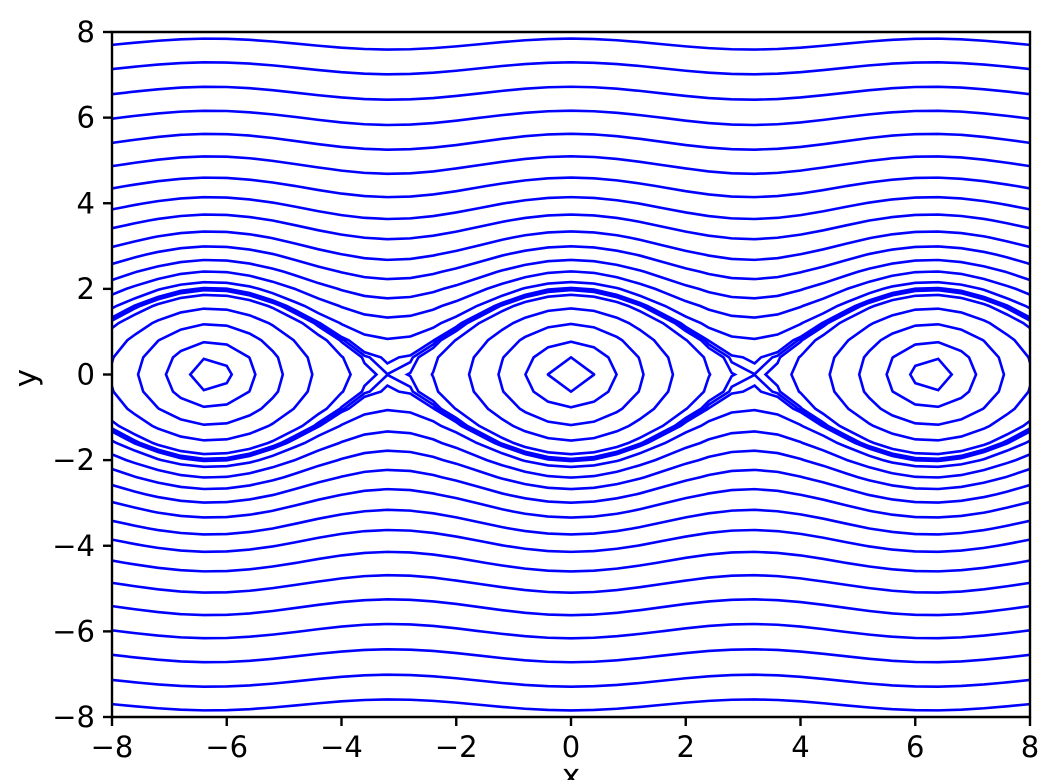 This screenshot has height=780, width=1057. I want to click on y-tick-label: −2, so click(73, 460).